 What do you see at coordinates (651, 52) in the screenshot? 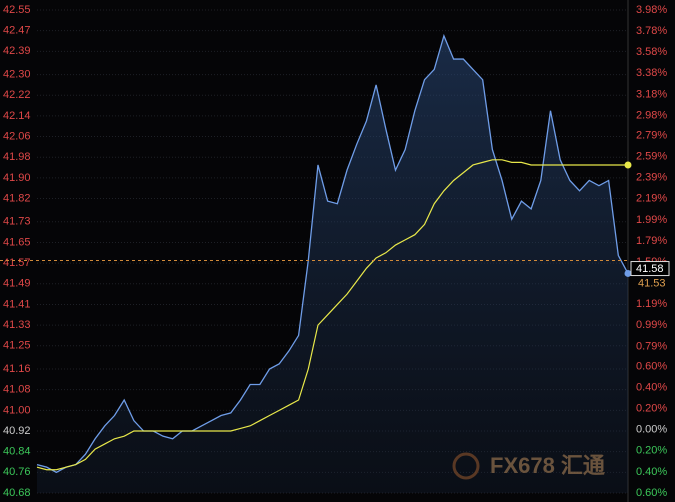
I see `y2-tick-label: 3.58%` at bounding box center [651, 52].